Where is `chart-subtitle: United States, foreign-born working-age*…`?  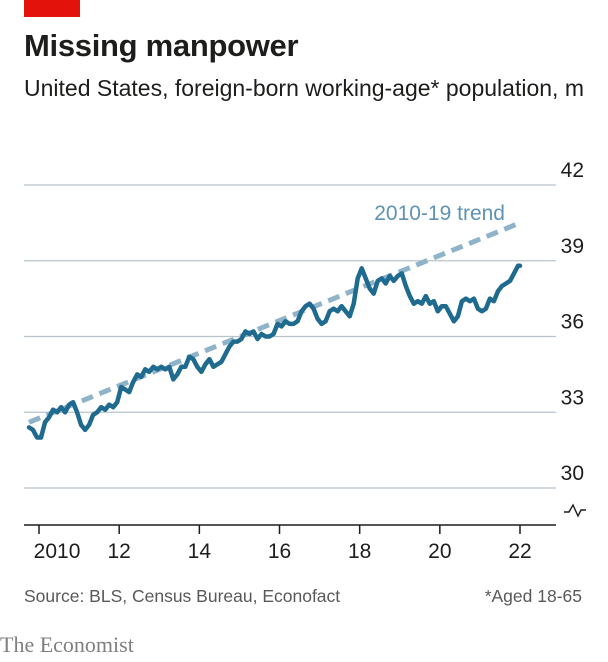
chart-subtitle: United States, foreign-born working-age*… is located at coordinates (304, 88).